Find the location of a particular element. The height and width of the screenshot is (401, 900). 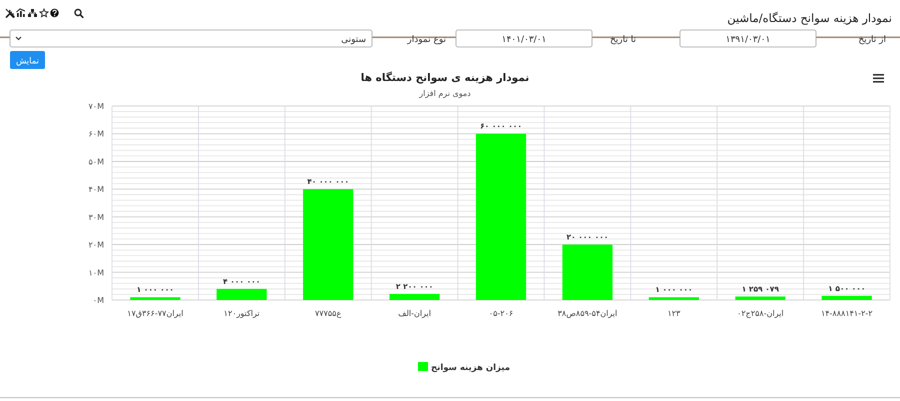

y-tick-label: ۱۰M is located at coordinates (96, 273).